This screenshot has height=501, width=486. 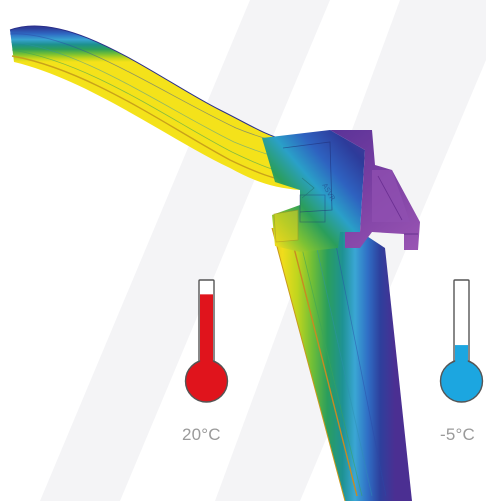 What do you see at coordinates (461, 341) in the screenshot?
I see `cold-thermometer` at bounding box center [461, 341].